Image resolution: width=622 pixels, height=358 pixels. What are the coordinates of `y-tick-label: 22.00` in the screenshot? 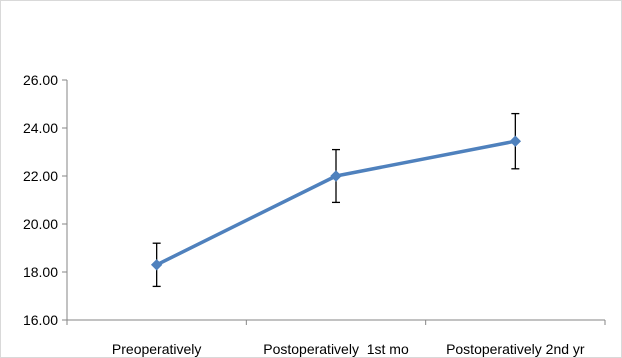 It's located at (40, 176).